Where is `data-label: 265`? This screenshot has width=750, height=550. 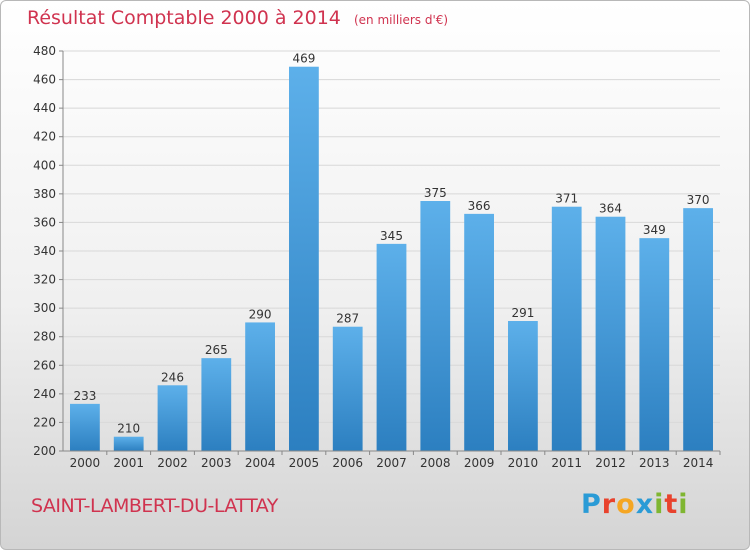 data-label: 265 is located at coordinates (216, 350).